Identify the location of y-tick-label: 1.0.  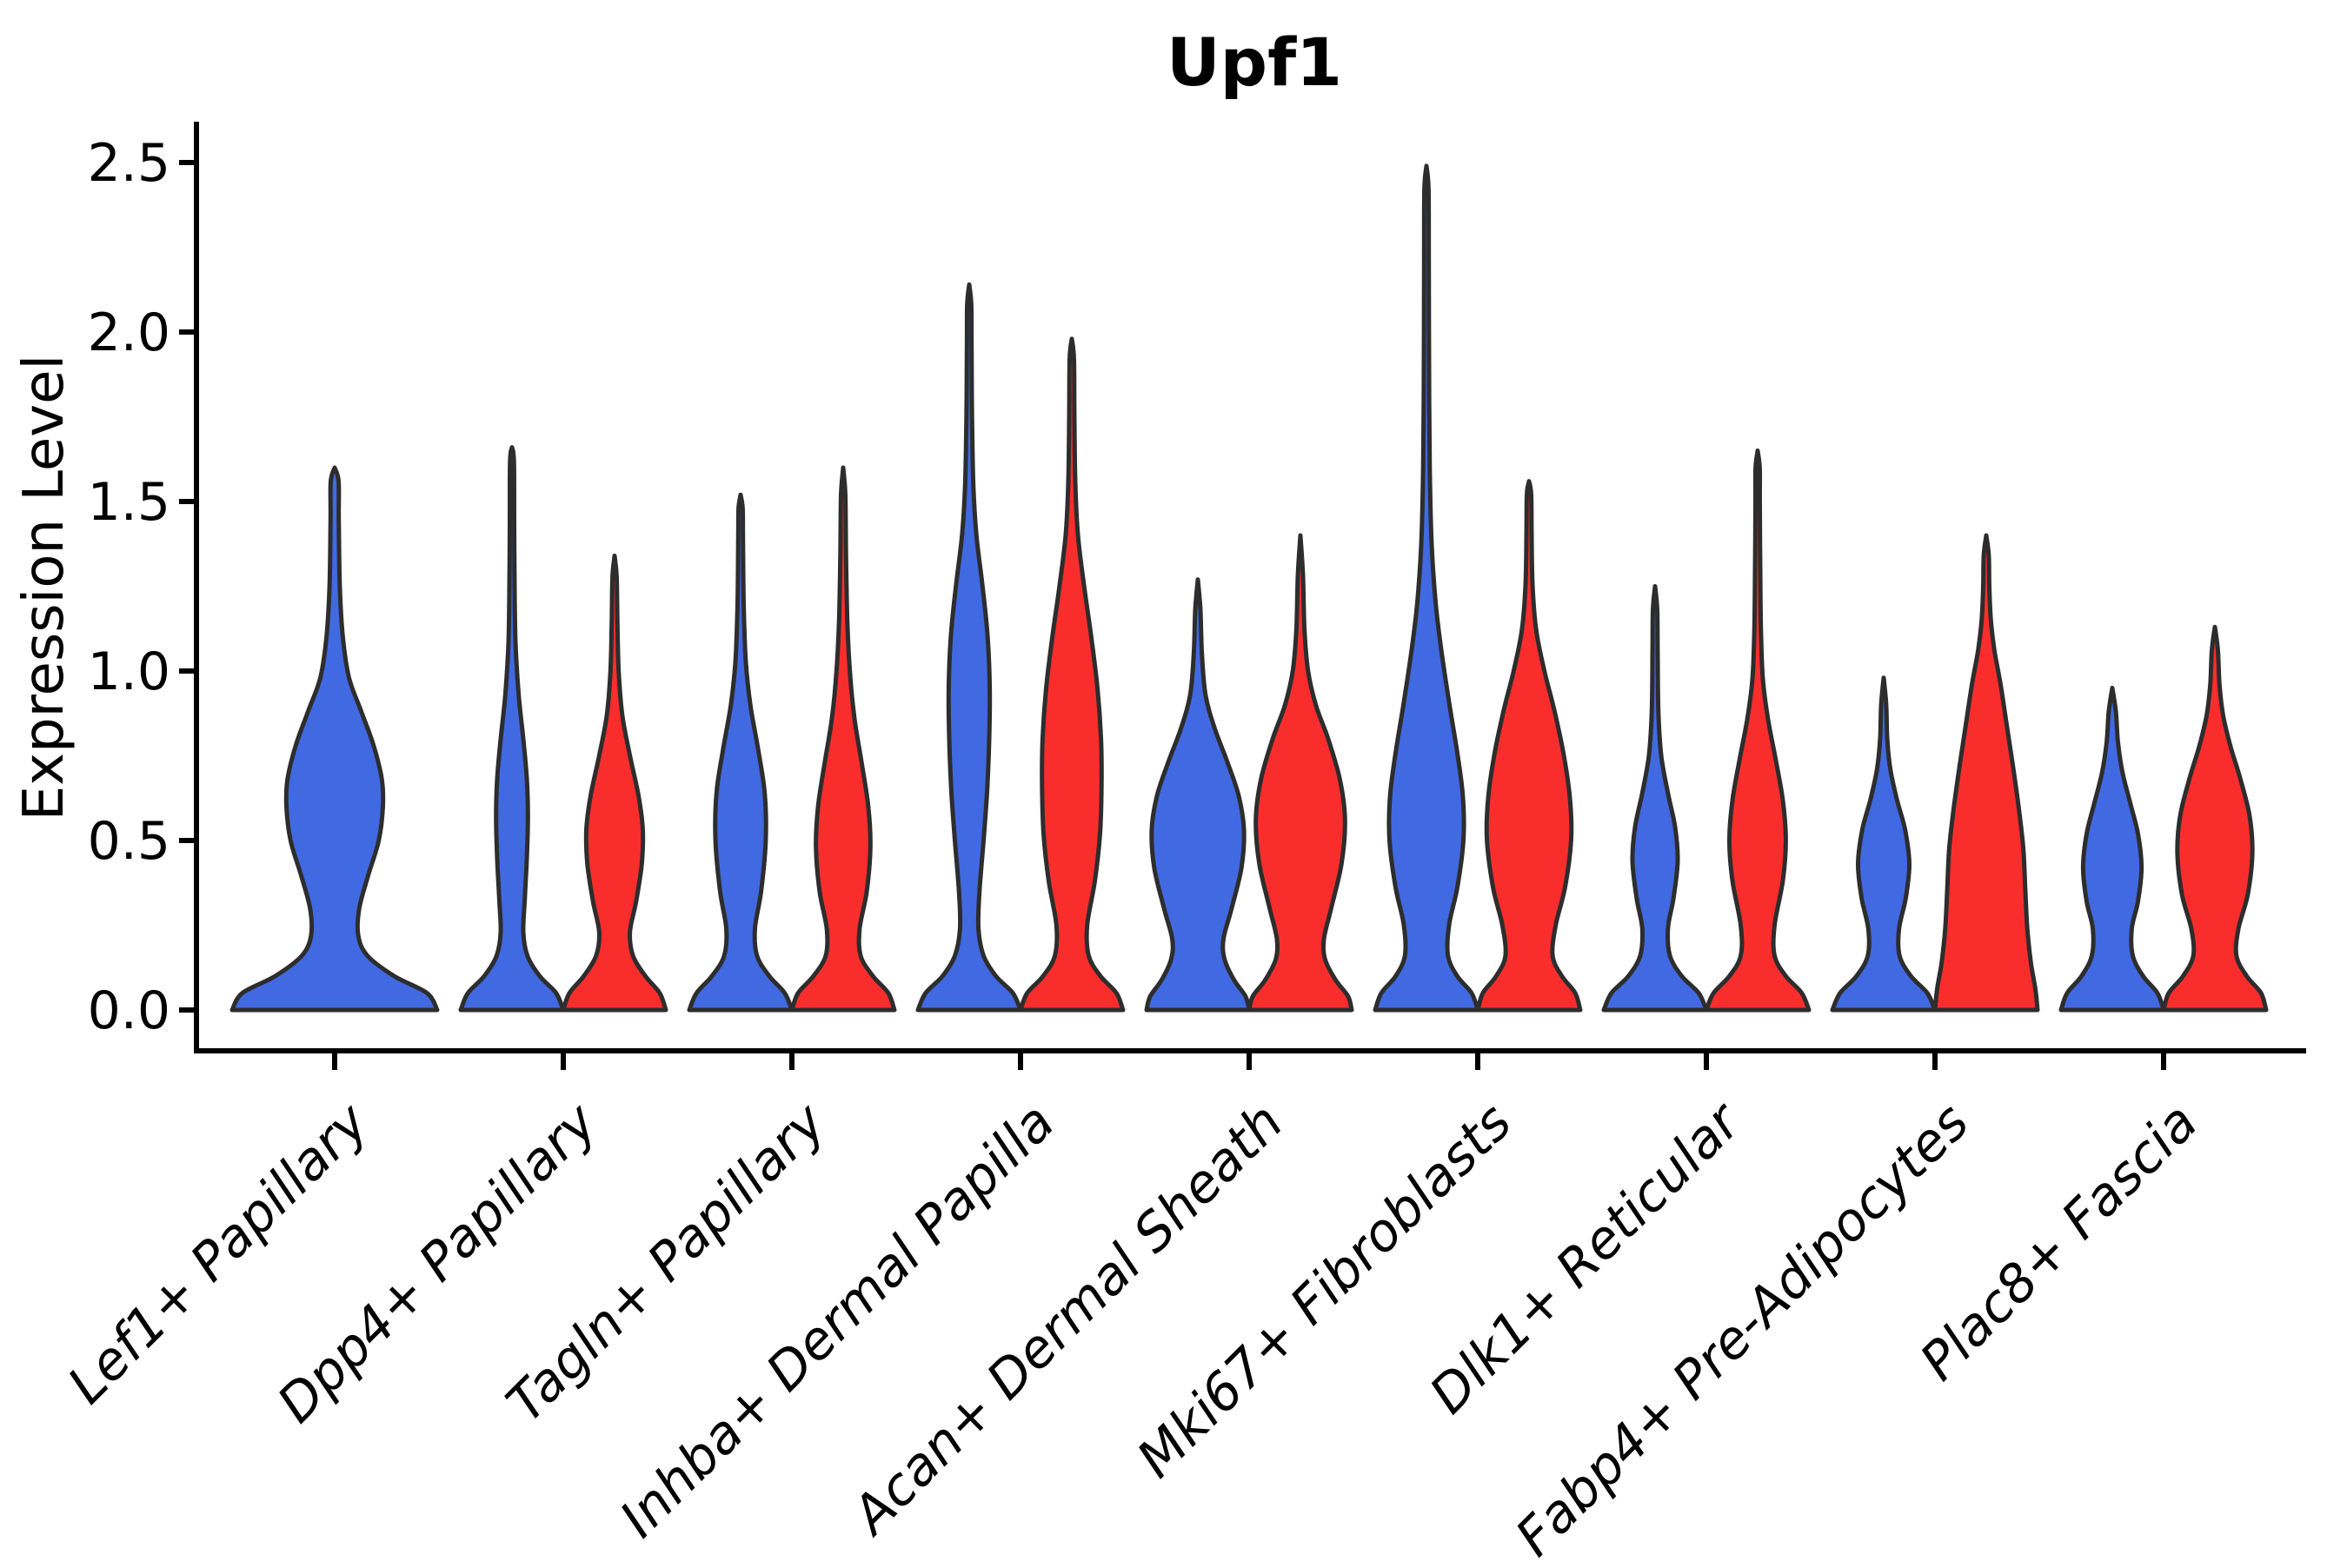
(129, 671).